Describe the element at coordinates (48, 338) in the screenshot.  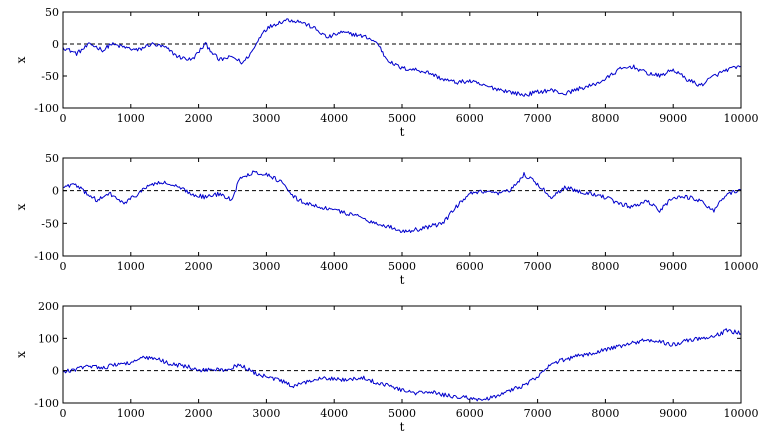
I see `y-tick-label: 100` at that location.